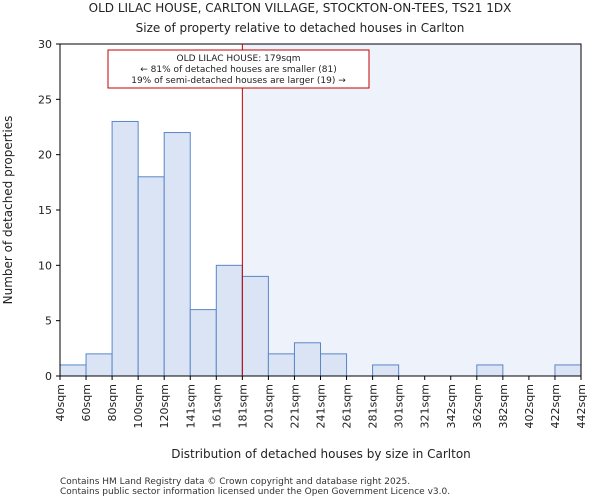 The image size is (600, 504). I want to click on x-tick-label: 321sqm, so click(425, 406).